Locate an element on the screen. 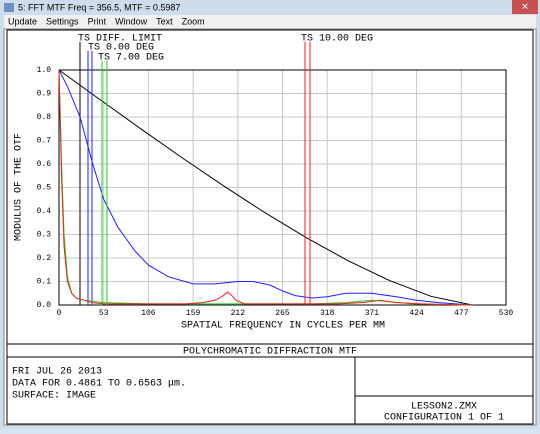 The image size is (540, 434). y-tick-label: 1.0 is located at coordinates (44, 70).